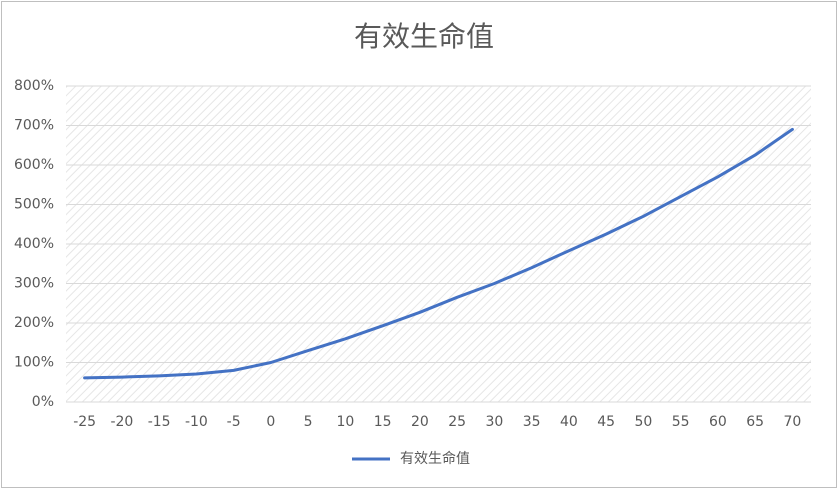 This screenshot has height=491, width=839. Describe the element at coordinates (345, 422) in the screenshot. I see `x-tick-label: 10` at that location.